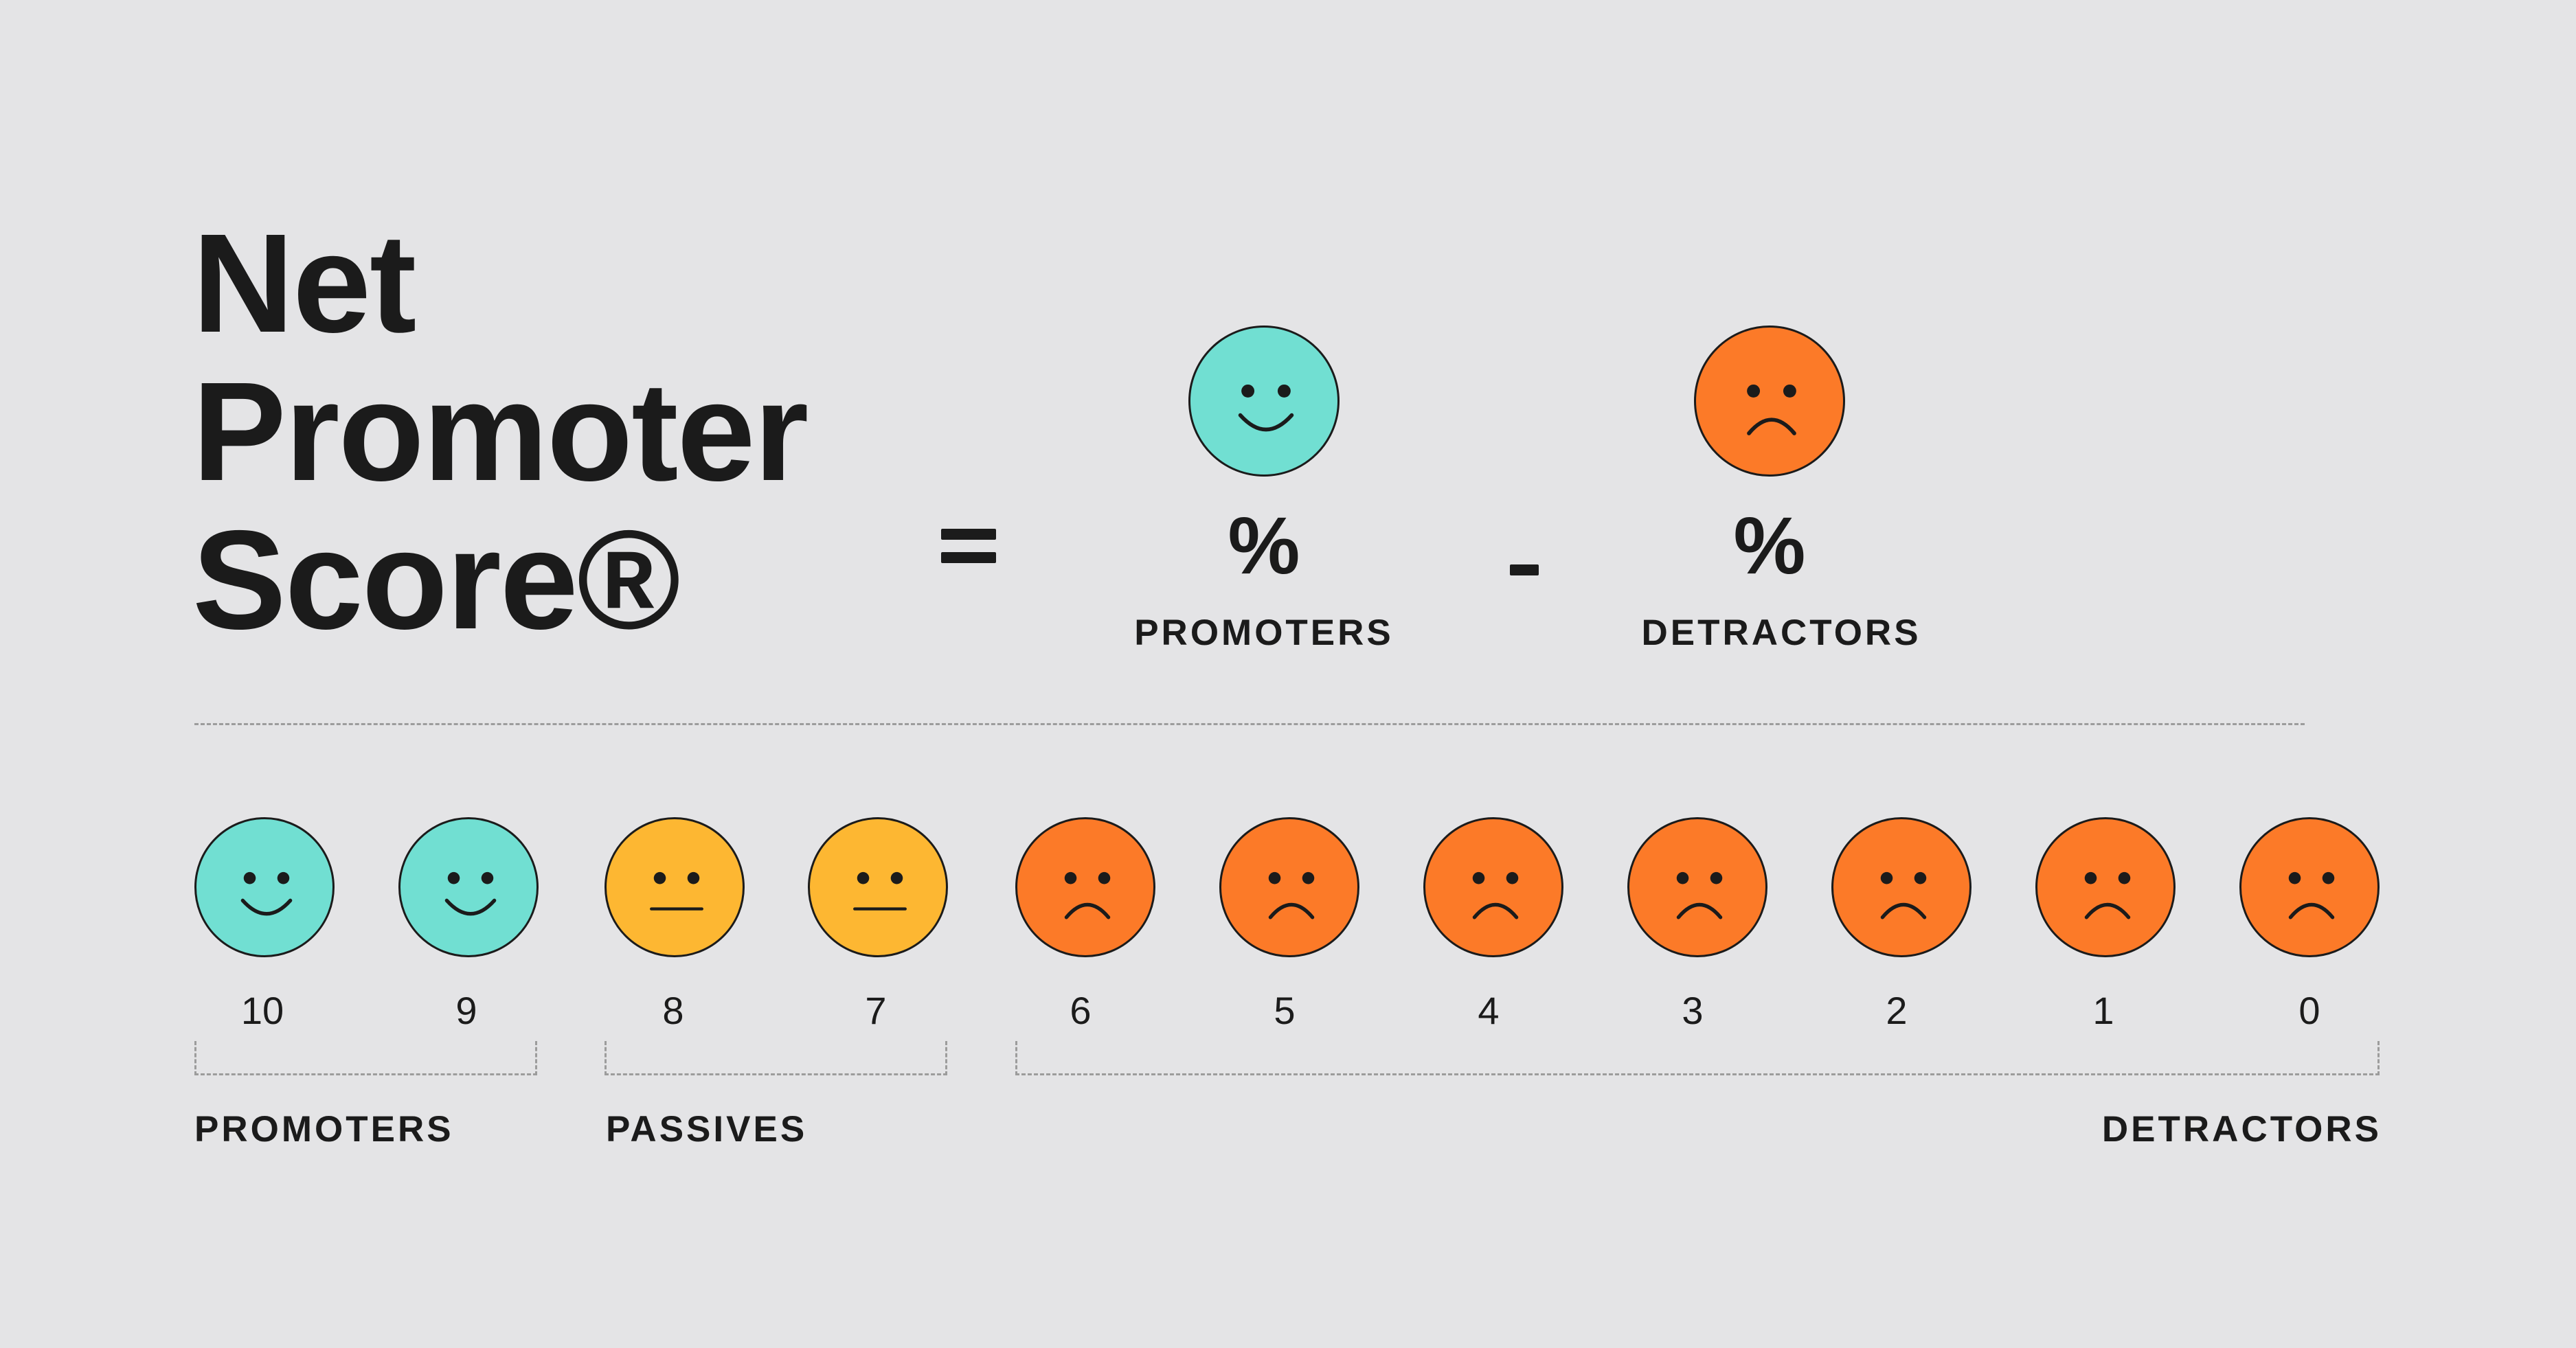  I want to click on score-9-happy-face-icon, so click(468, 887).